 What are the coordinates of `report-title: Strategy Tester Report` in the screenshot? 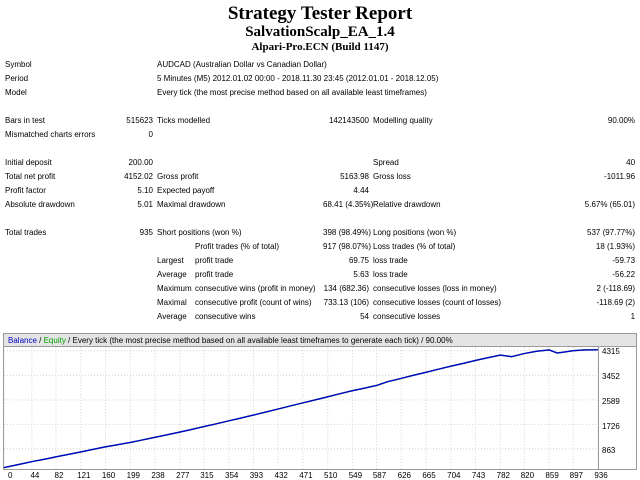 It's located at (320, 13).